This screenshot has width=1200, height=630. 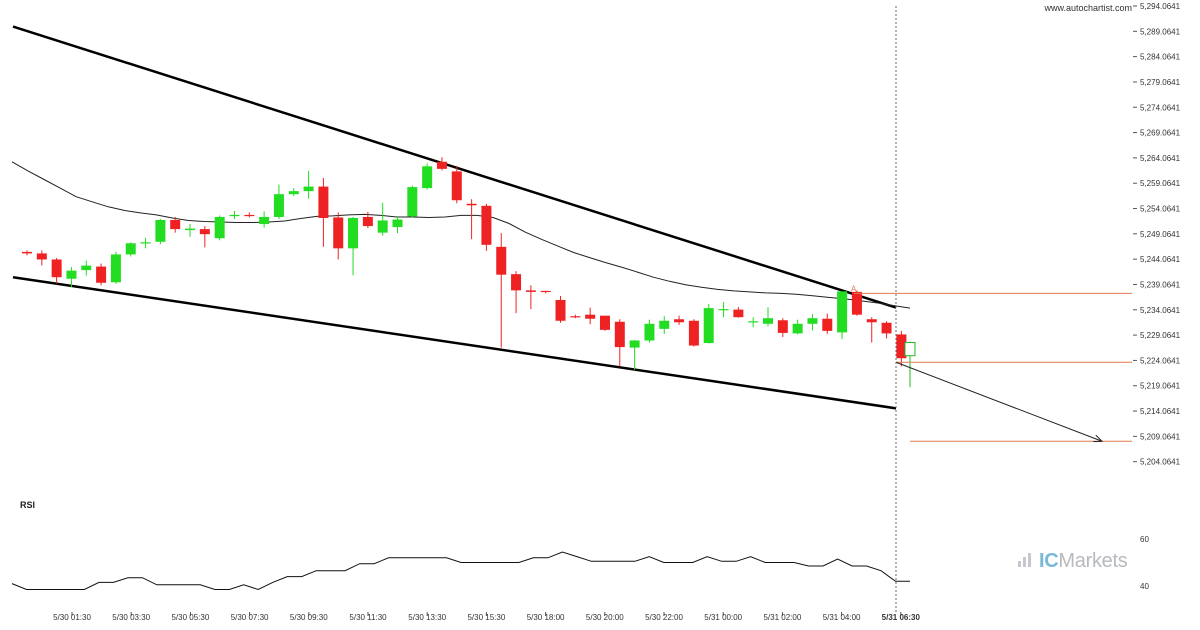 What do you see at coordinates (1098, 438) in the screenshot?
I see `forecast-arrow-head` at bounding box center [1098, 438].